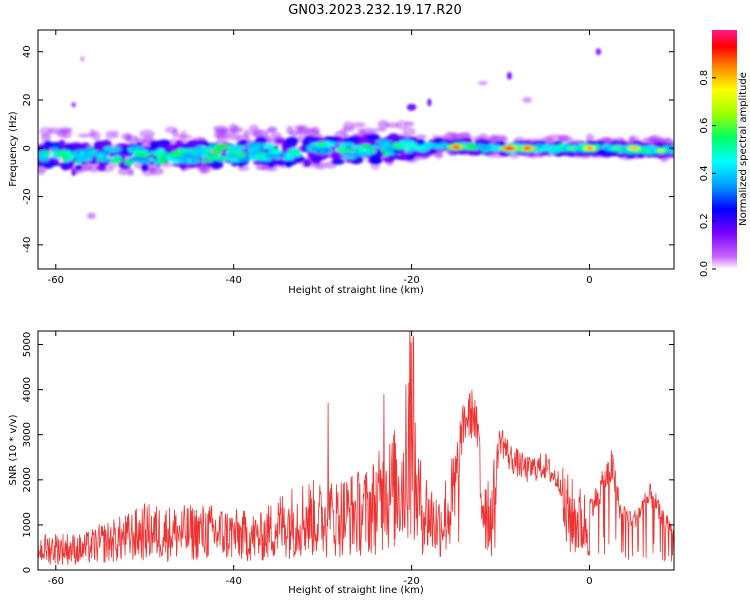 The height and width of the screenshot is (600, 750). What do you see at coordinates (589, 280) in the screenshot?
I see `spectrogram-x-tick-label: 0` at bounding box center [589, 280].